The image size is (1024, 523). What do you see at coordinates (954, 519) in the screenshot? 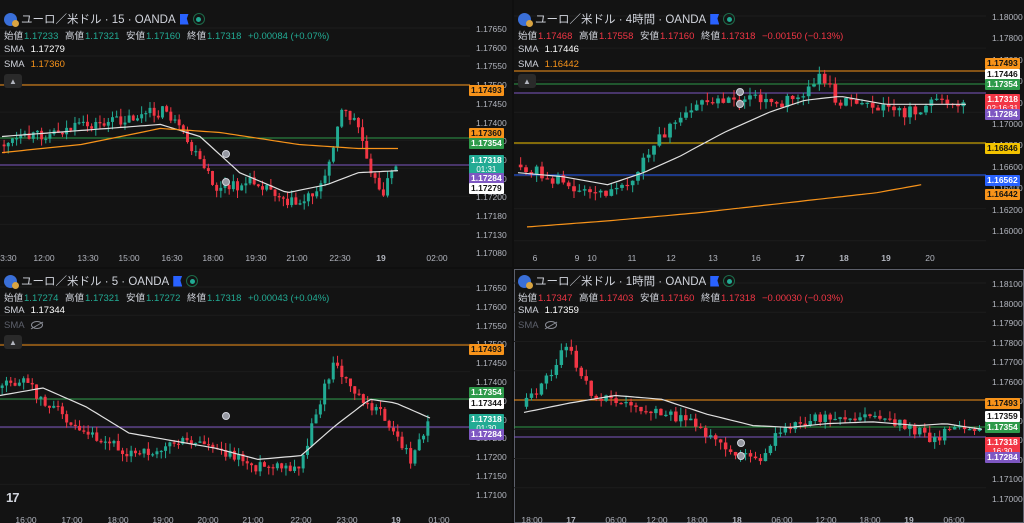
I see `time-tick-label: 06:00` at bounding box center [954, 519].